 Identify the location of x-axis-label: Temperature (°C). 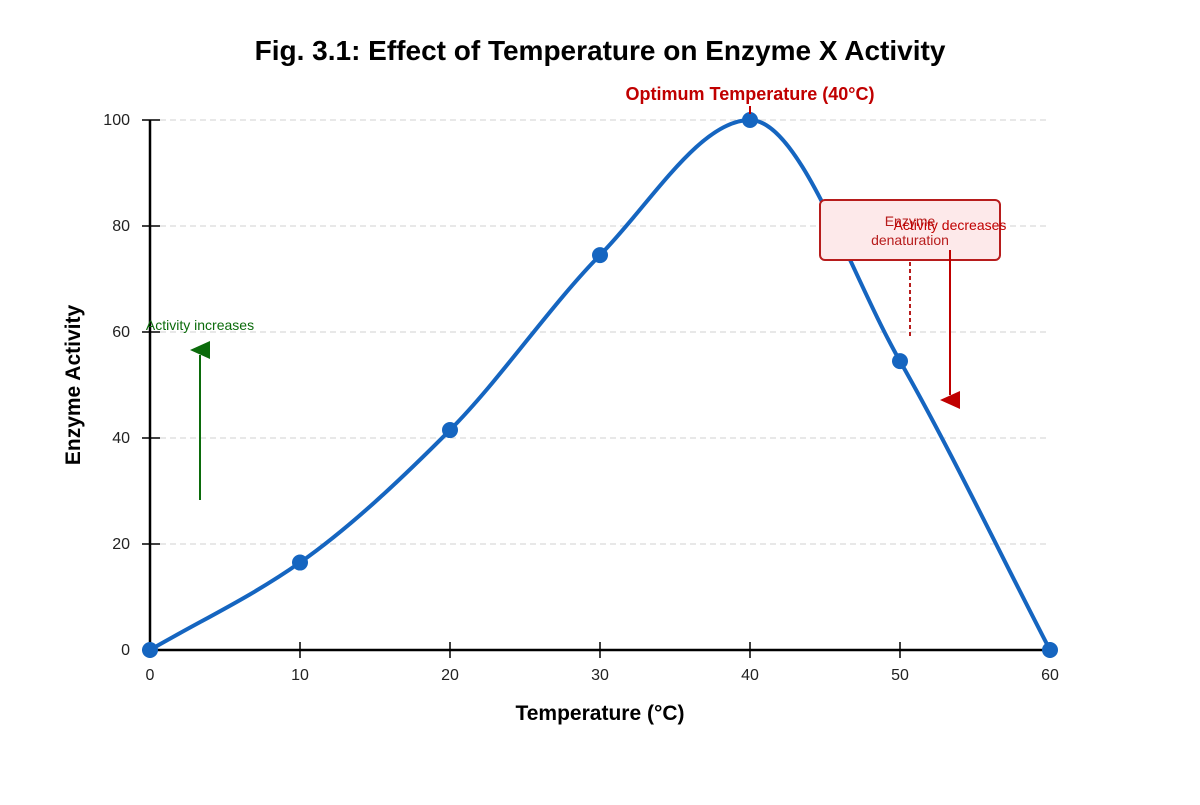
(599, 713).